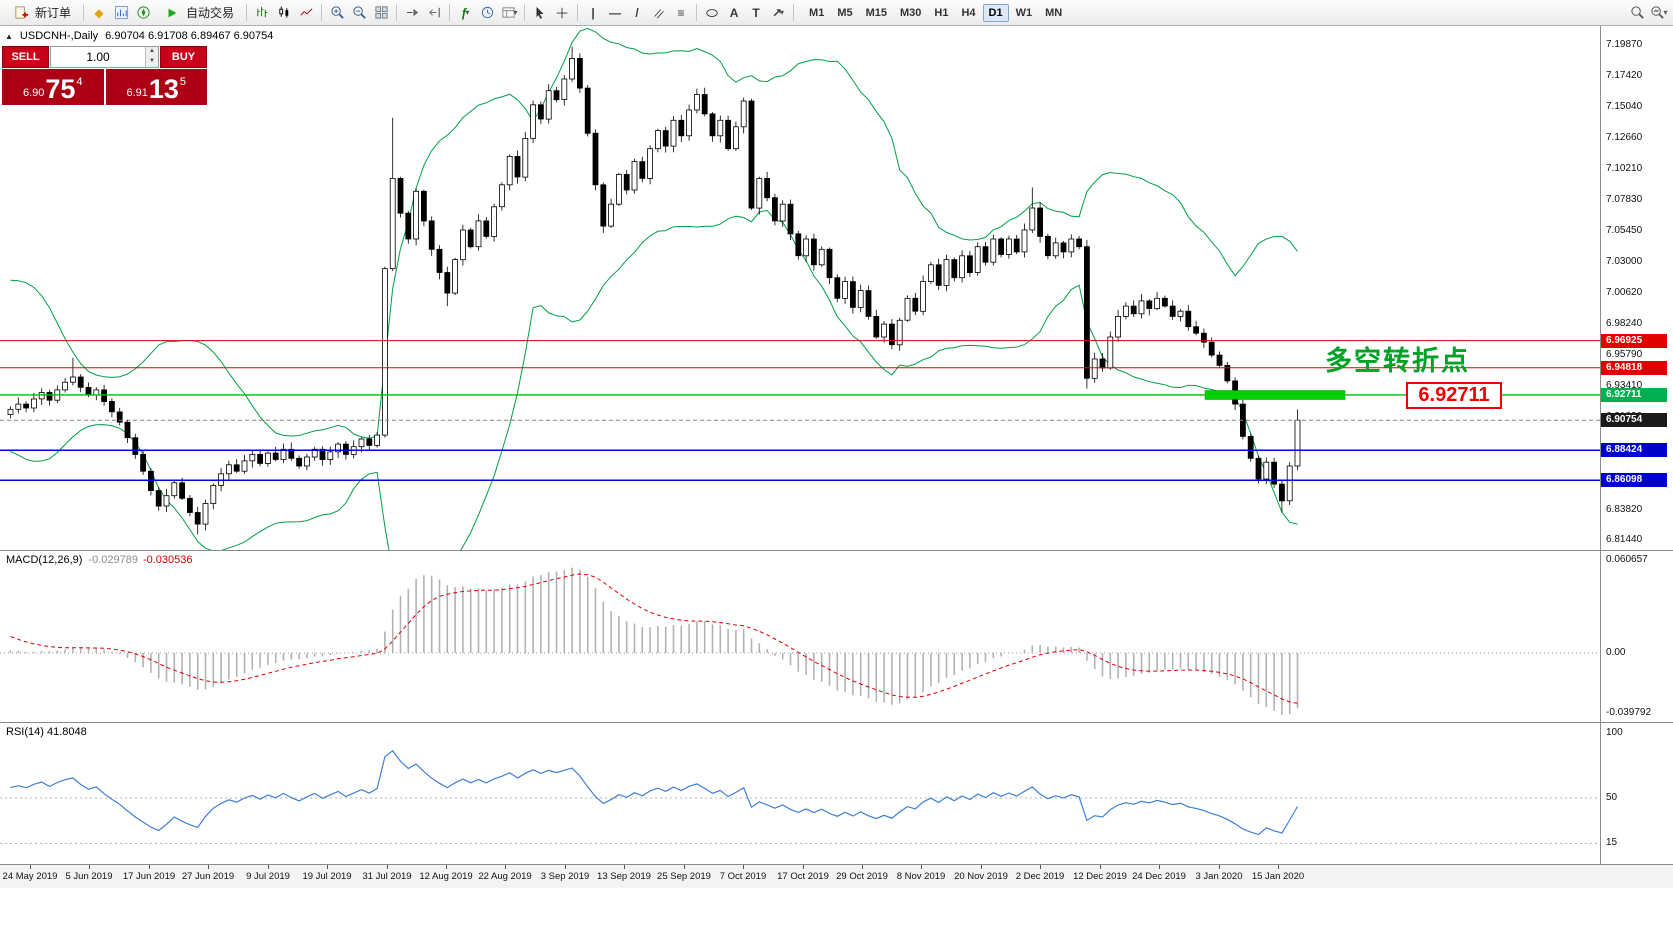 This screenshot has width=1673, height=948. Describe the element at coordinates (734, 12) in the screenshot. I see `text-icon: A` at that location.